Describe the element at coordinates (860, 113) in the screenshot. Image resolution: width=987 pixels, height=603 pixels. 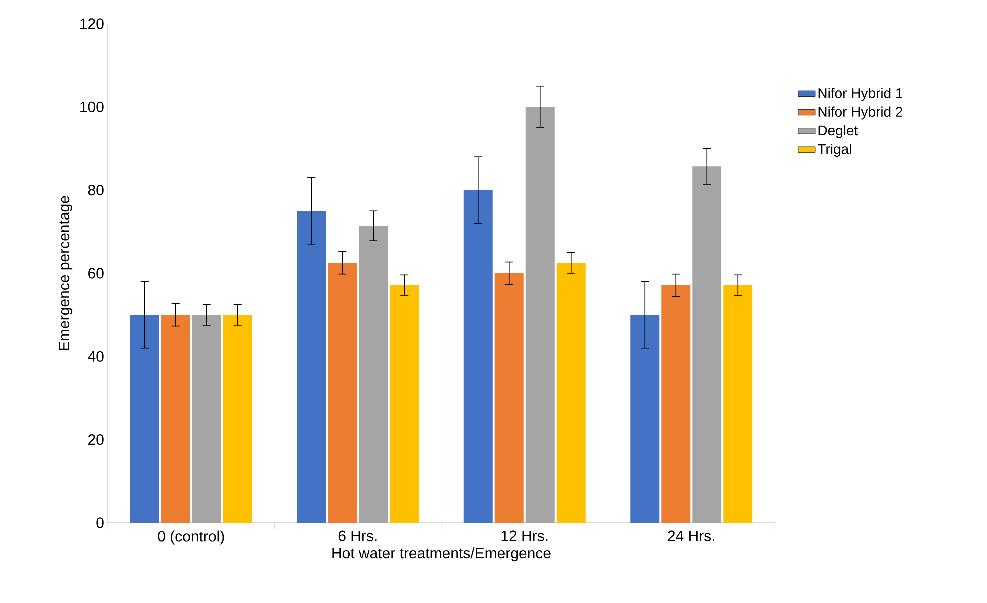
I see `legend-label: Nifor Hybrid 2` at that location.